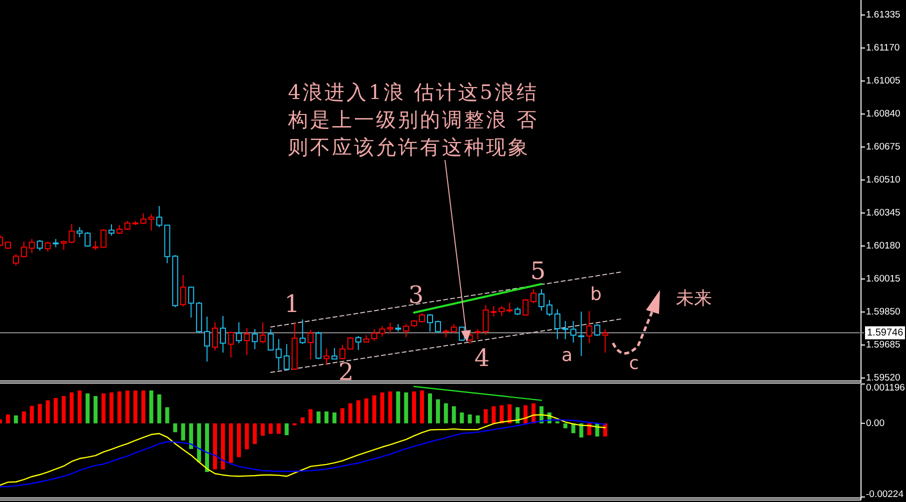  Describe the element at coordinates (292, 304) in the screenshot. I see `annotation: 1` at that location.